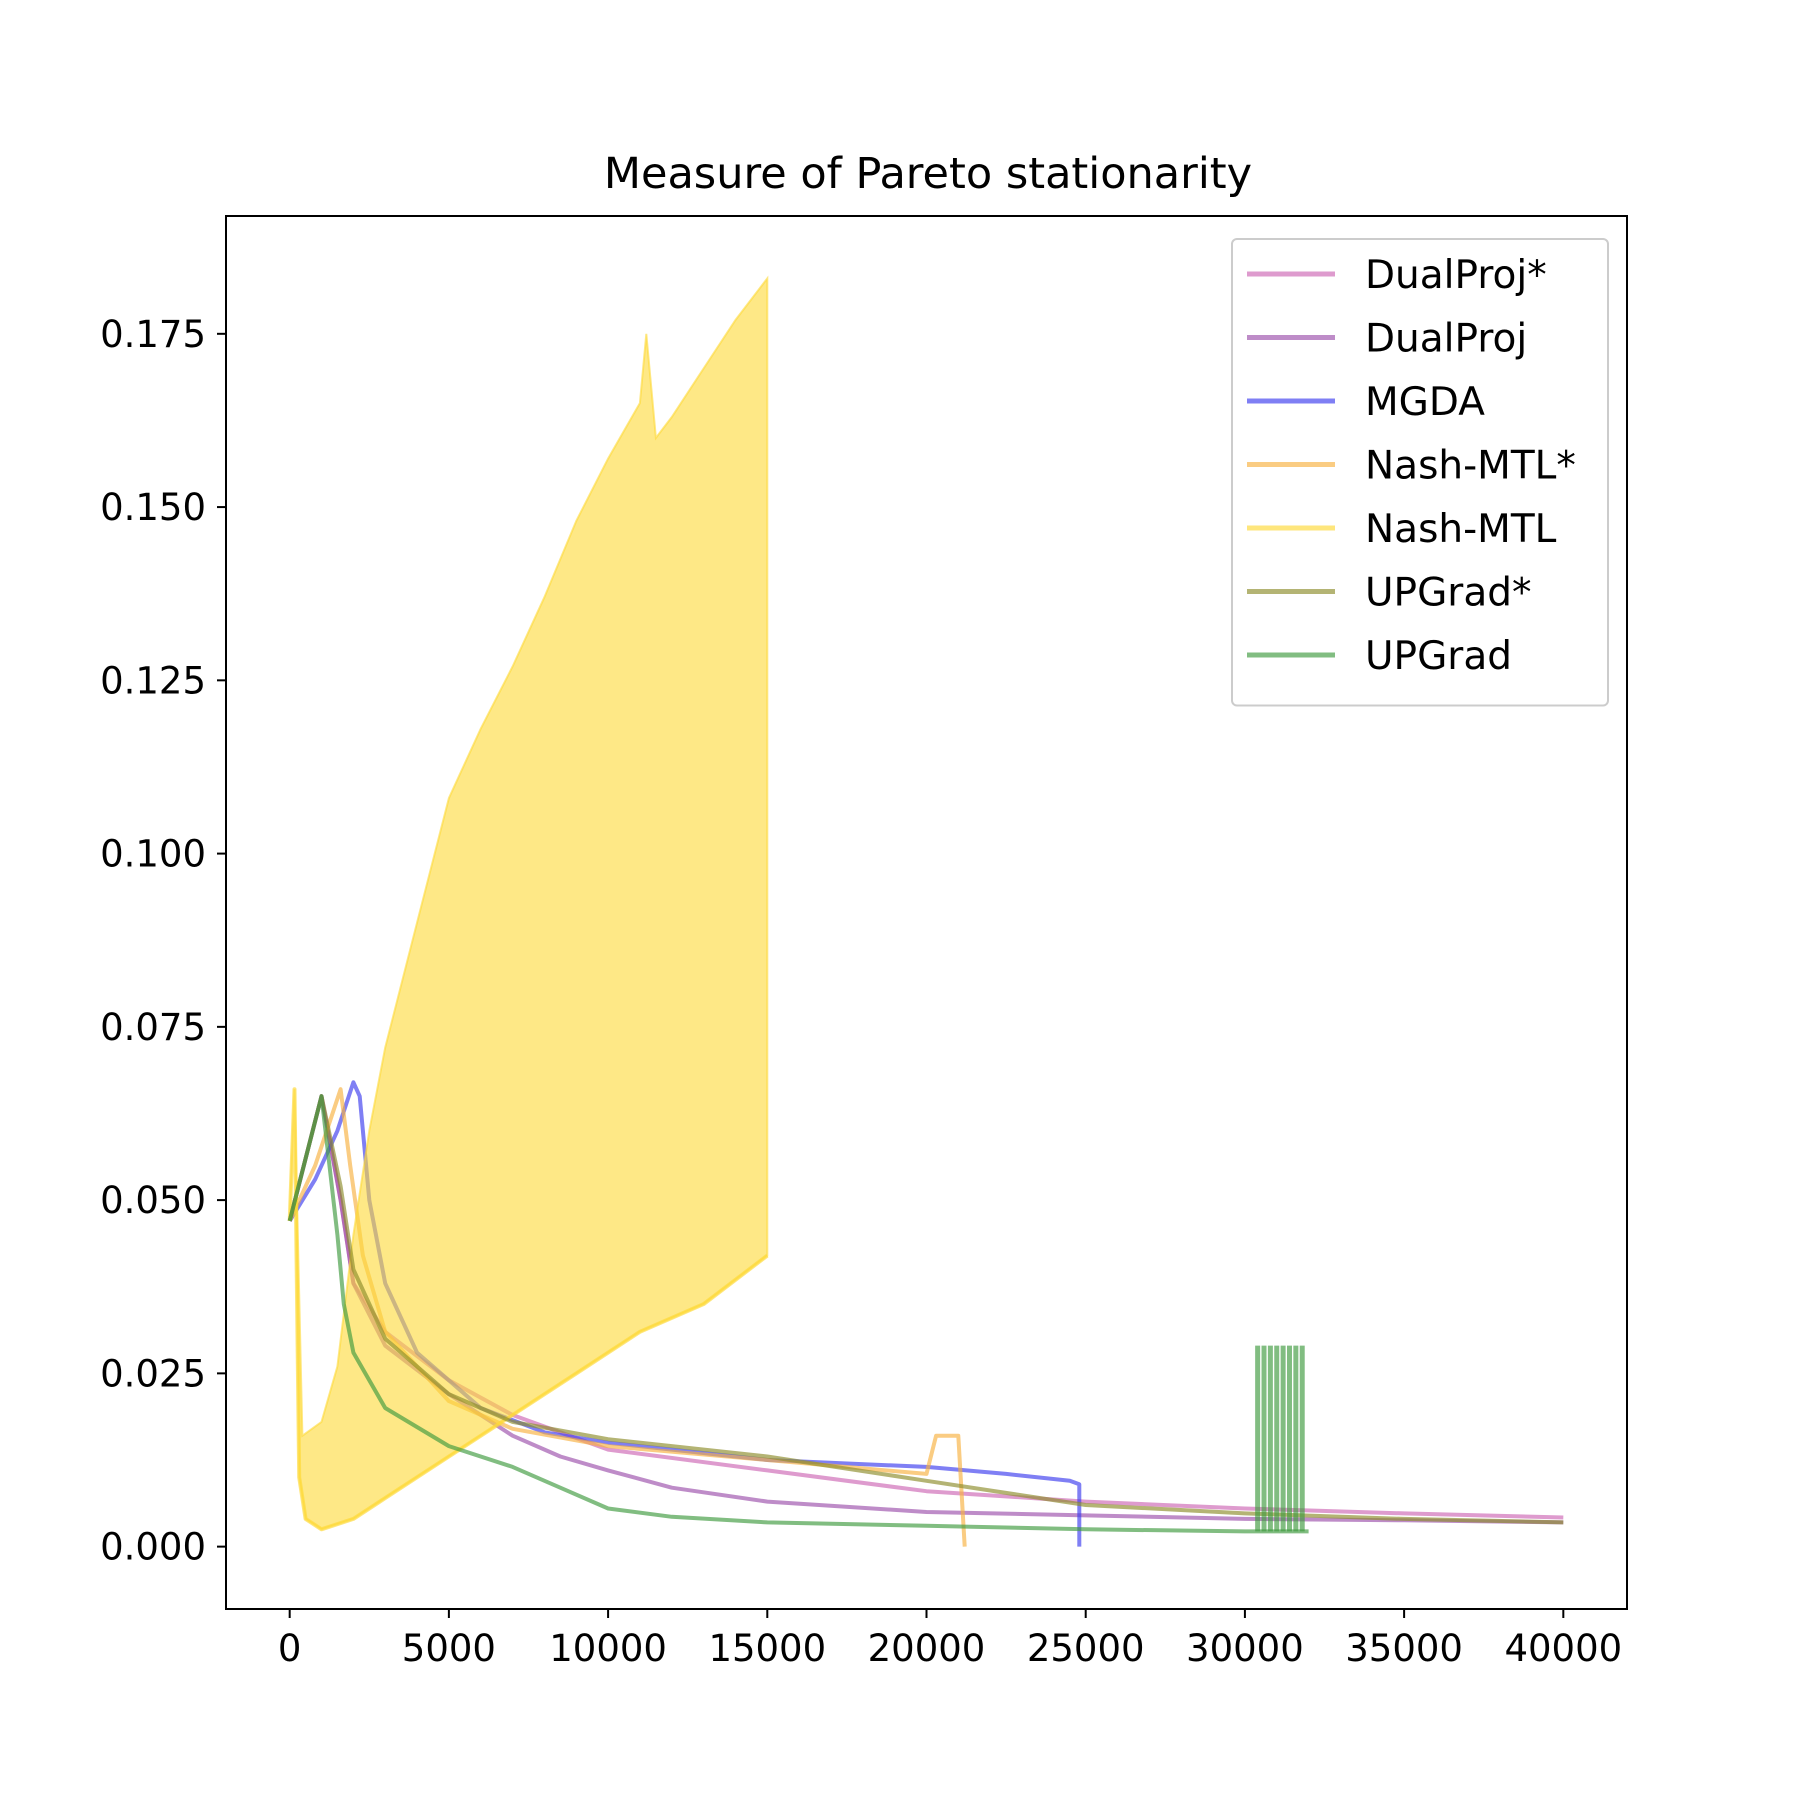 The width and height of the screenshot is (1800, 1800). What do you see at coordinates (163, 941) in the screenshot?
I see `y-axis: 0.000 0.025 0.050 0.075 0.100 0.125 0.150 0.175` at bounding box center [163, 941].